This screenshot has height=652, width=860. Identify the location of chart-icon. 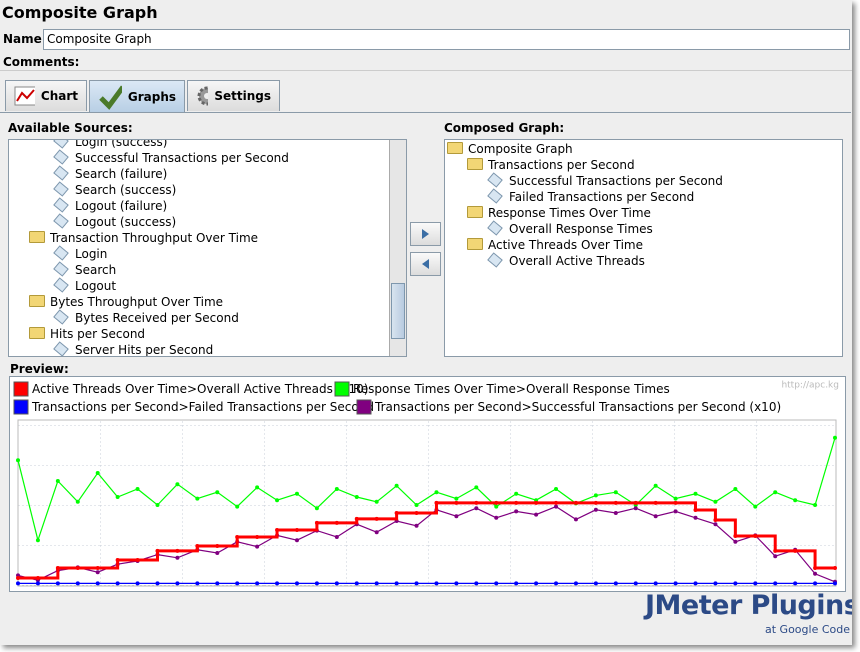
(24, 96).